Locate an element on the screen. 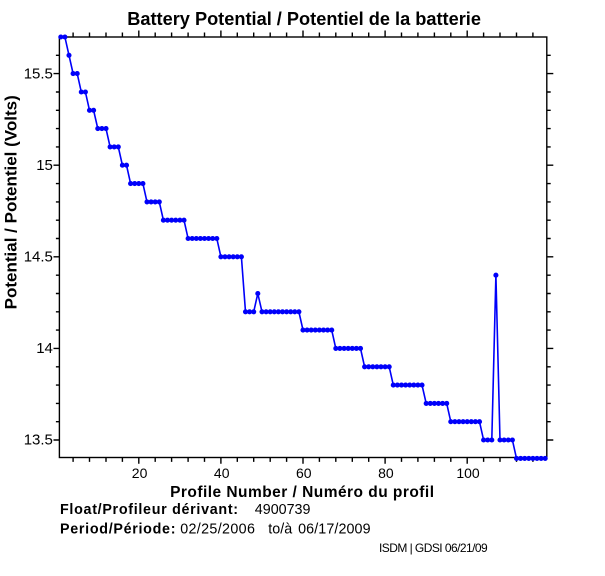 Image resolution: width=605 pixels, height=576 pixels. svg-text: 80 is located at coordinates (386, 473).